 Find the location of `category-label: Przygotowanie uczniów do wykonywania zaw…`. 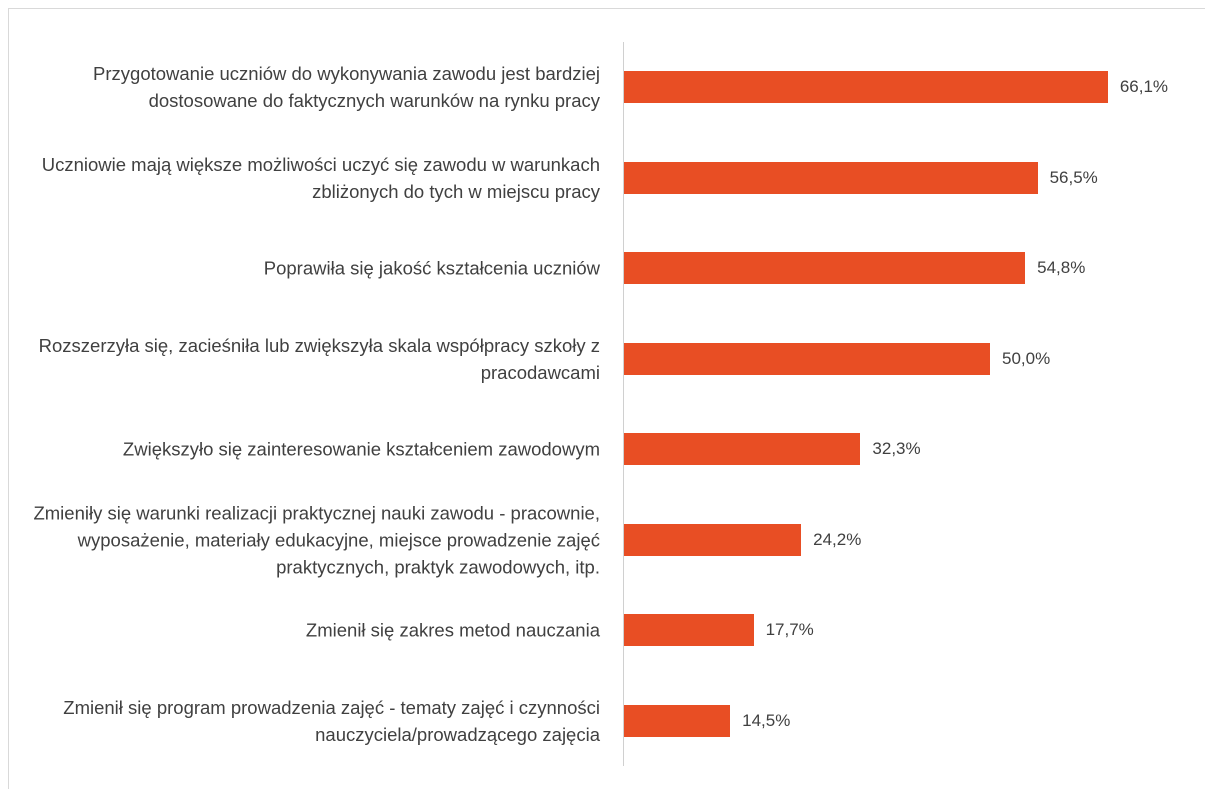

category-label: Przygotowanie uczniów do wykonywania zaw… is located at coordinates (346, 87).